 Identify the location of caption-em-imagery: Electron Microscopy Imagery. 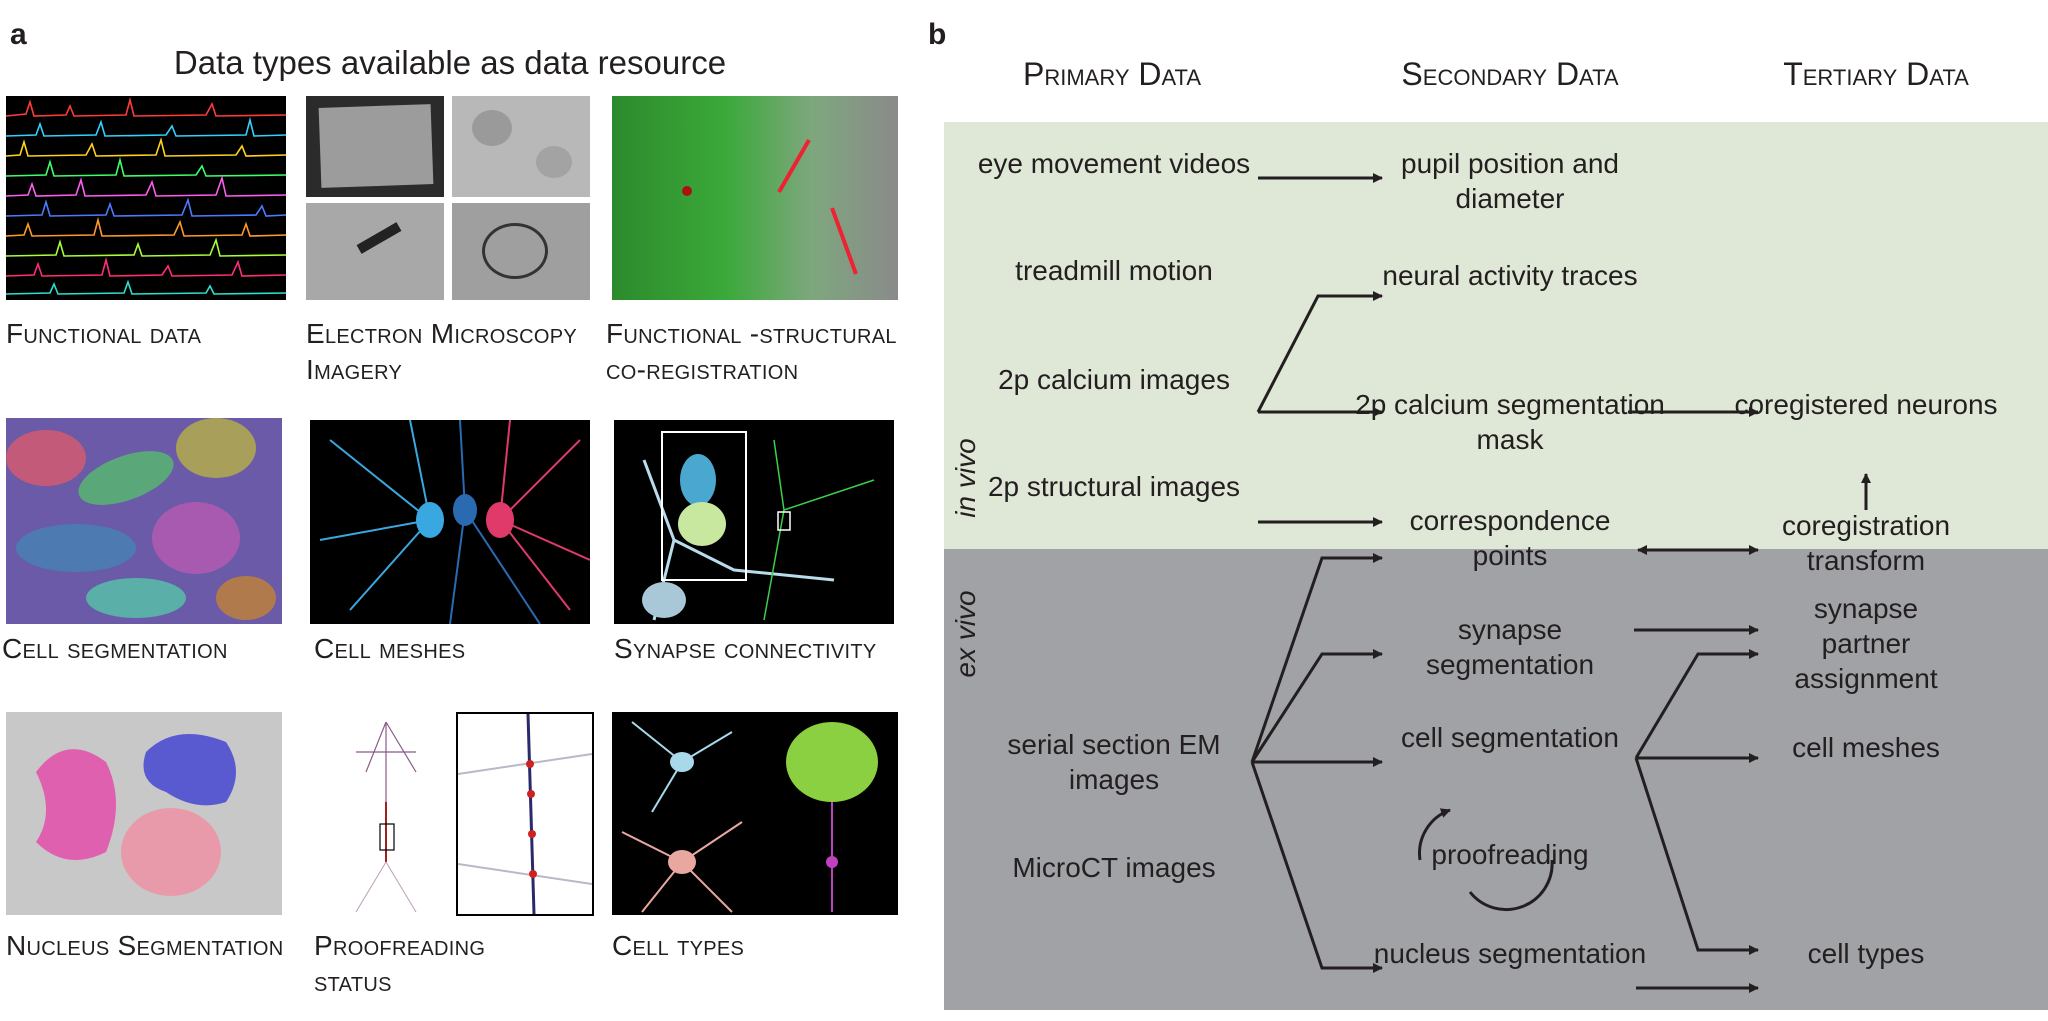
(442, 351).